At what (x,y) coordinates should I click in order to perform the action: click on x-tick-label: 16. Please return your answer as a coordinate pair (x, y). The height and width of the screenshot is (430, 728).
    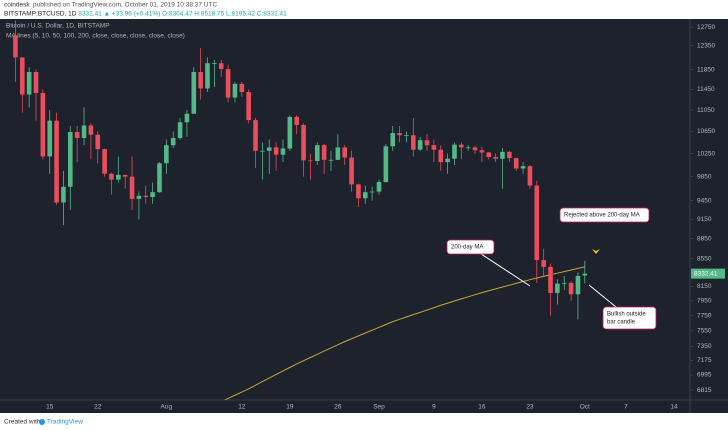
    Looking at the image, I should click on (482, 407).